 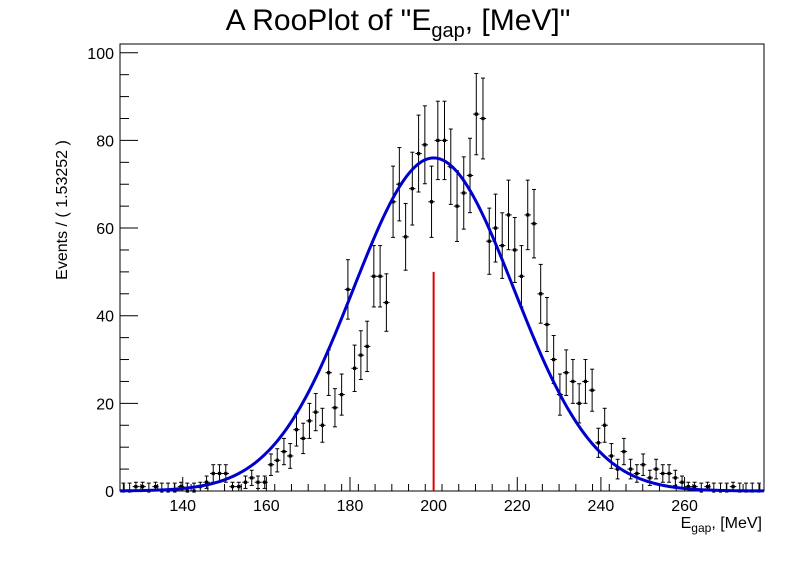 I want to click on x-tick-label: 260, so click(x=684, y=506).